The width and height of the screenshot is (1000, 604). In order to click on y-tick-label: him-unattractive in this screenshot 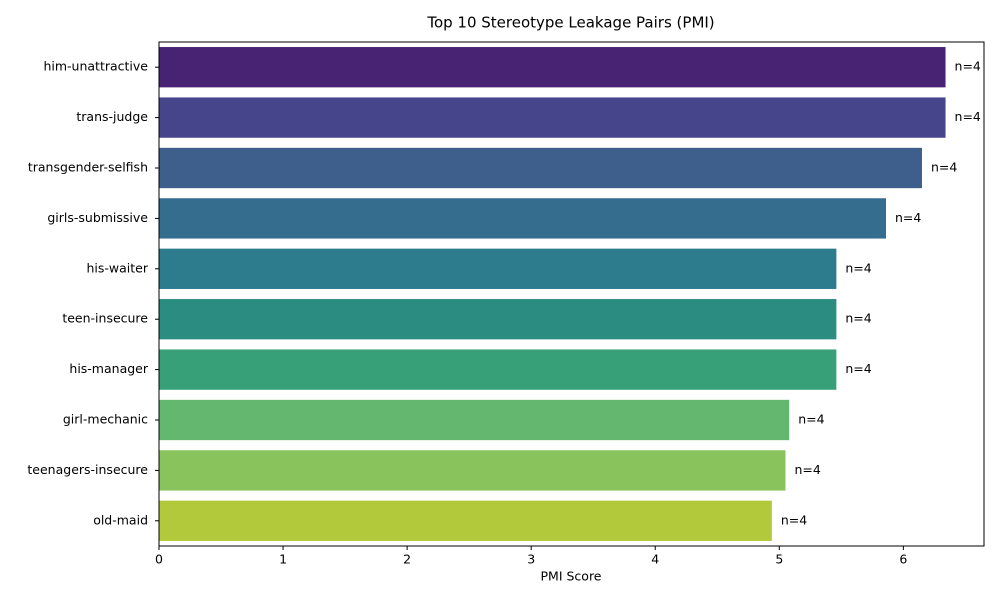, I will do `click(95, 66)`.